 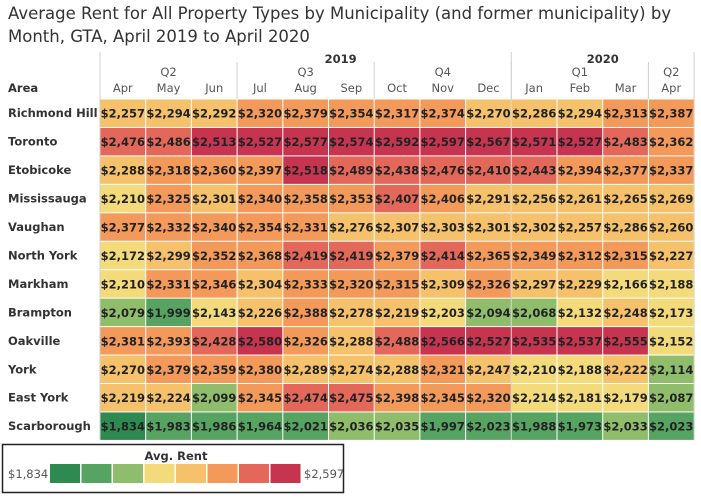 I want to click on cell-value: $2,114, so click(x=671, y=370).